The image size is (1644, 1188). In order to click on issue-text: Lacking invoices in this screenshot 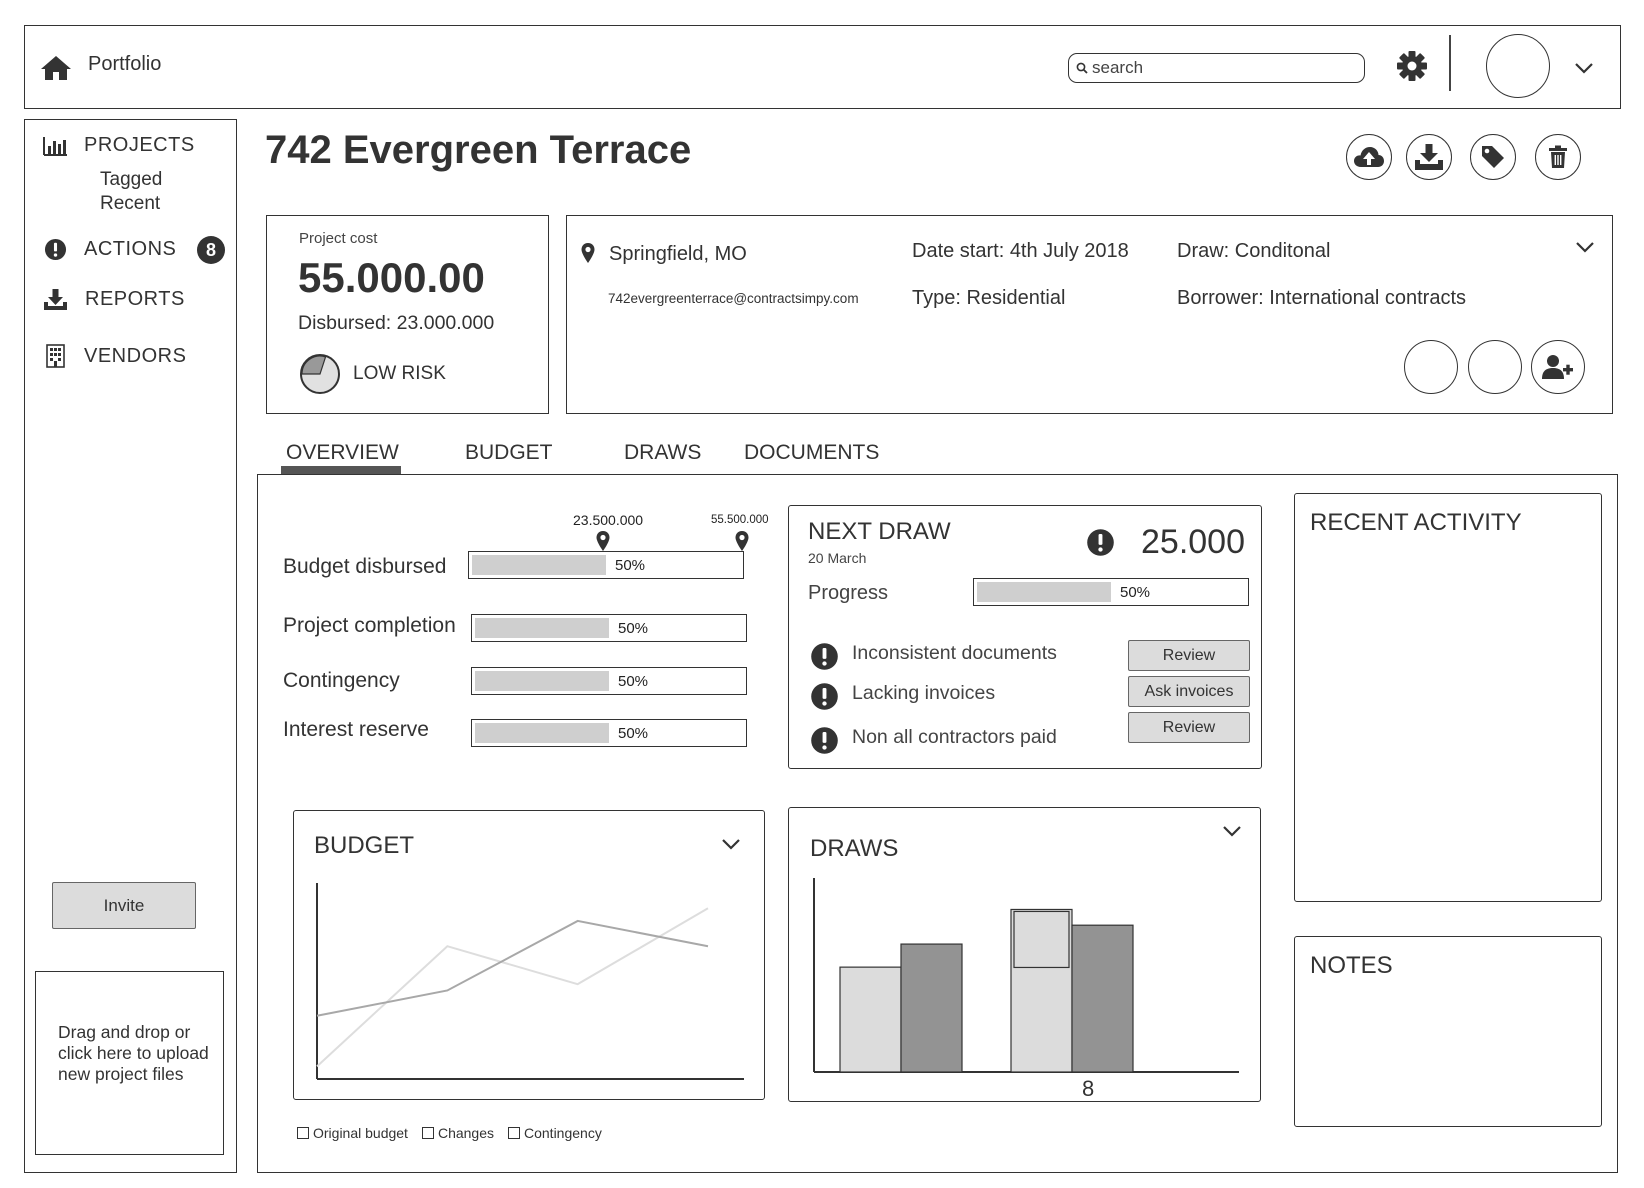, I will do `click(924, 693)`.